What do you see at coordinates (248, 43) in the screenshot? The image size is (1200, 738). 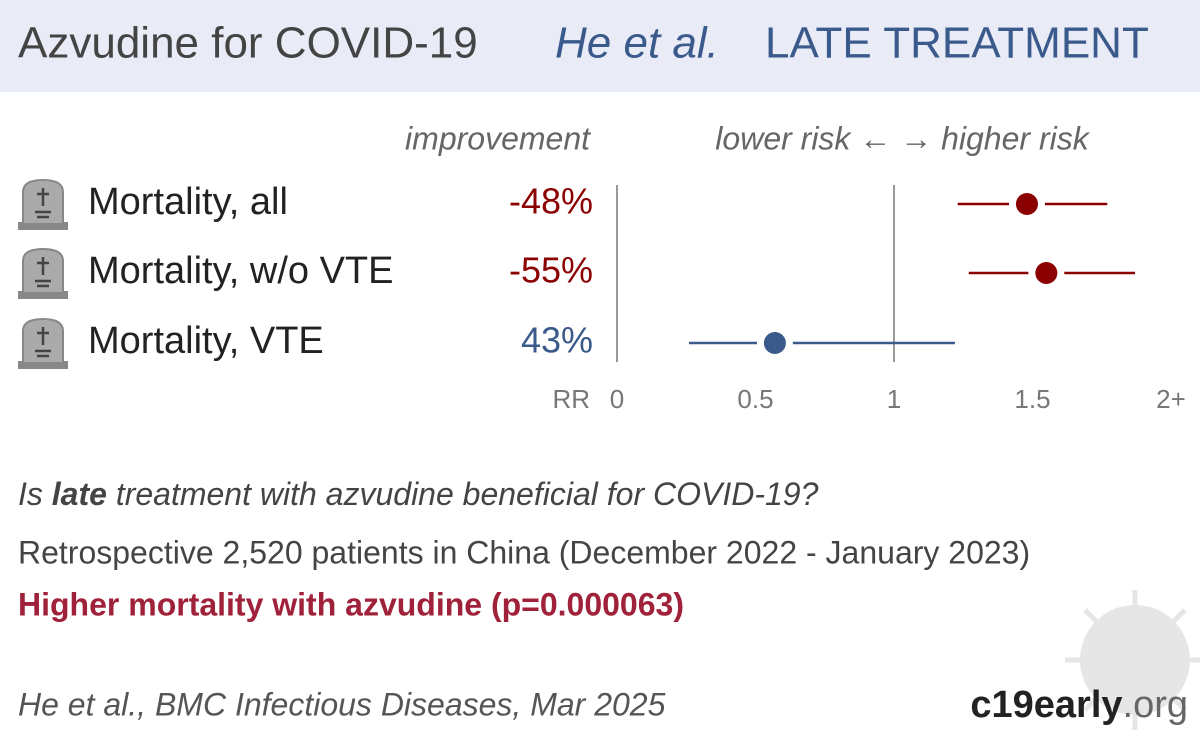 I see `title: Azvudine for COVID-19` at bounding box center [248, 43].